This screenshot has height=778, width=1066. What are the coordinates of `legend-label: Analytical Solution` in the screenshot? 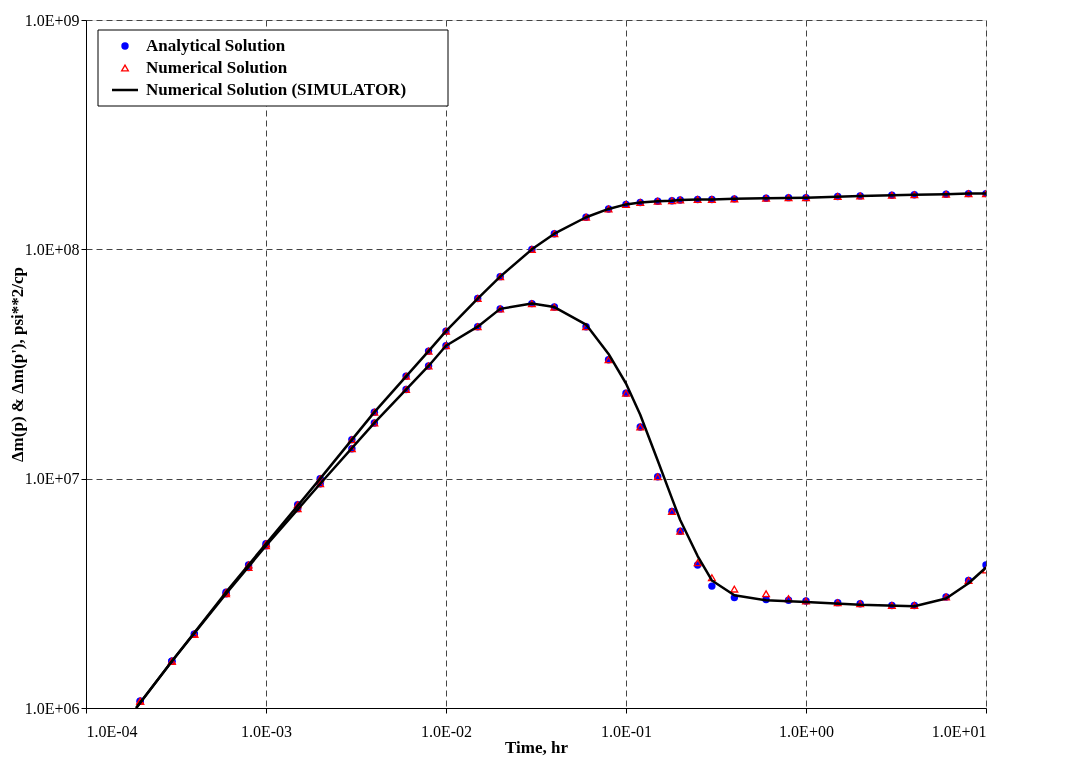 It's located at (216, 45).